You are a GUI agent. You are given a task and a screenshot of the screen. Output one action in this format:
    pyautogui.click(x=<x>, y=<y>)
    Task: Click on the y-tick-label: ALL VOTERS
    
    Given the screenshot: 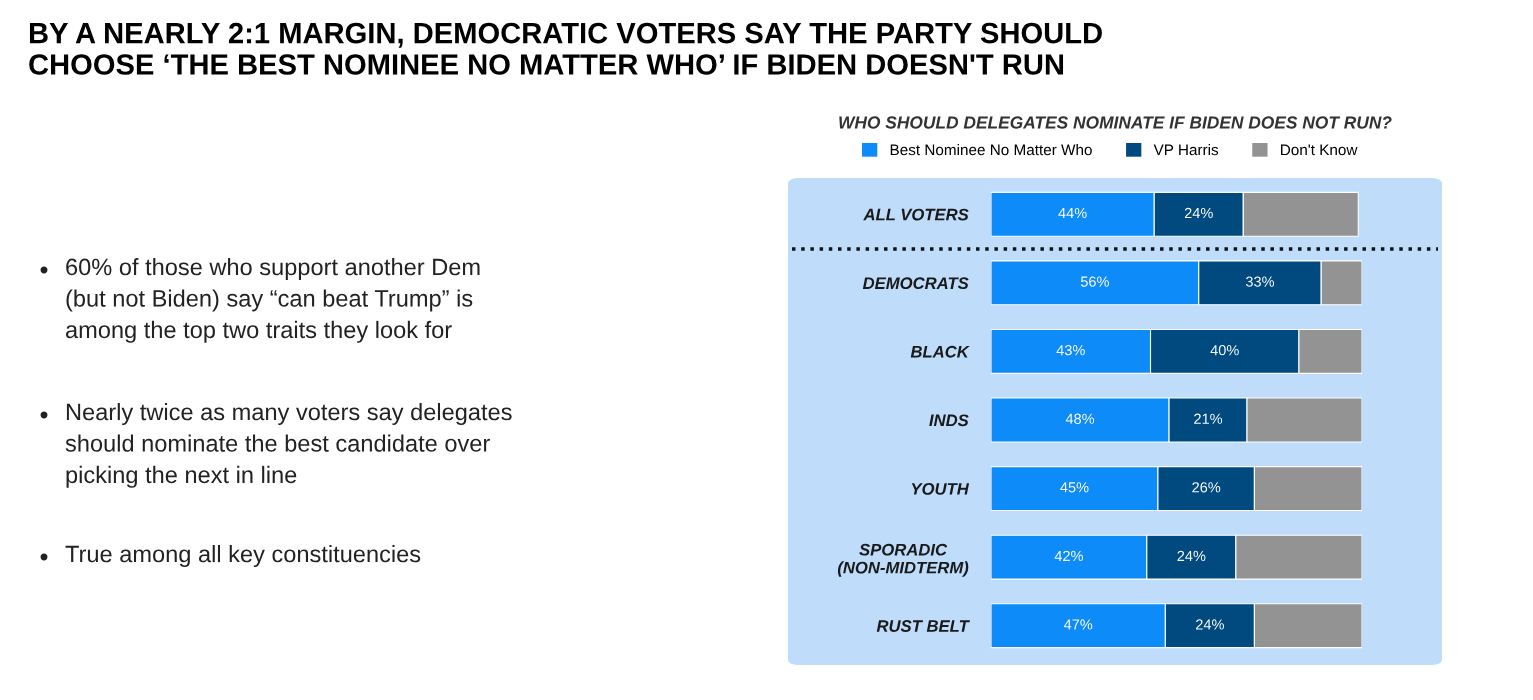 What is the action you would take?
    pyautogui.click(x=916, y=214)
    